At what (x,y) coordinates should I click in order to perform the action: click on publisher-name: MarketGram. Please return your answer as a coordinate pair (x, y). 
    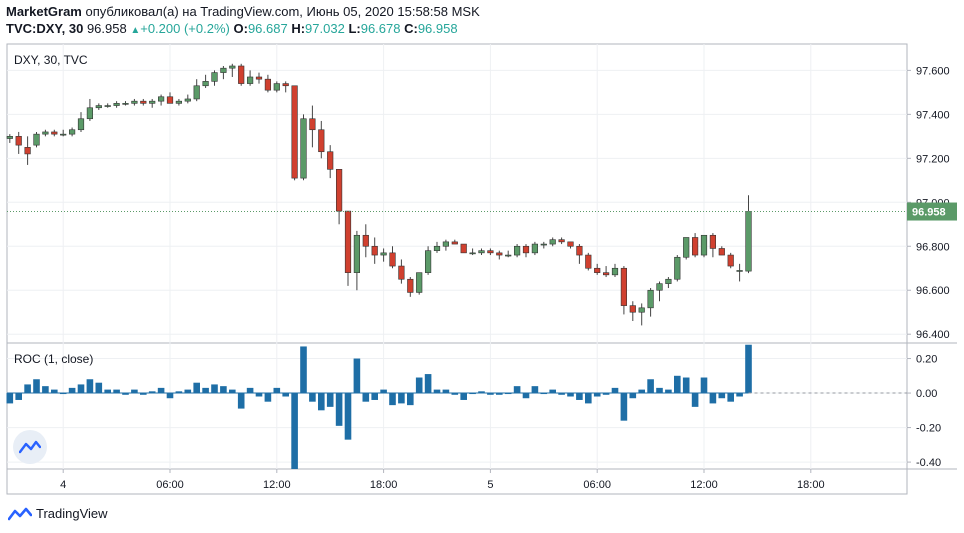
    Looking at the image, I should click on (44, 11).